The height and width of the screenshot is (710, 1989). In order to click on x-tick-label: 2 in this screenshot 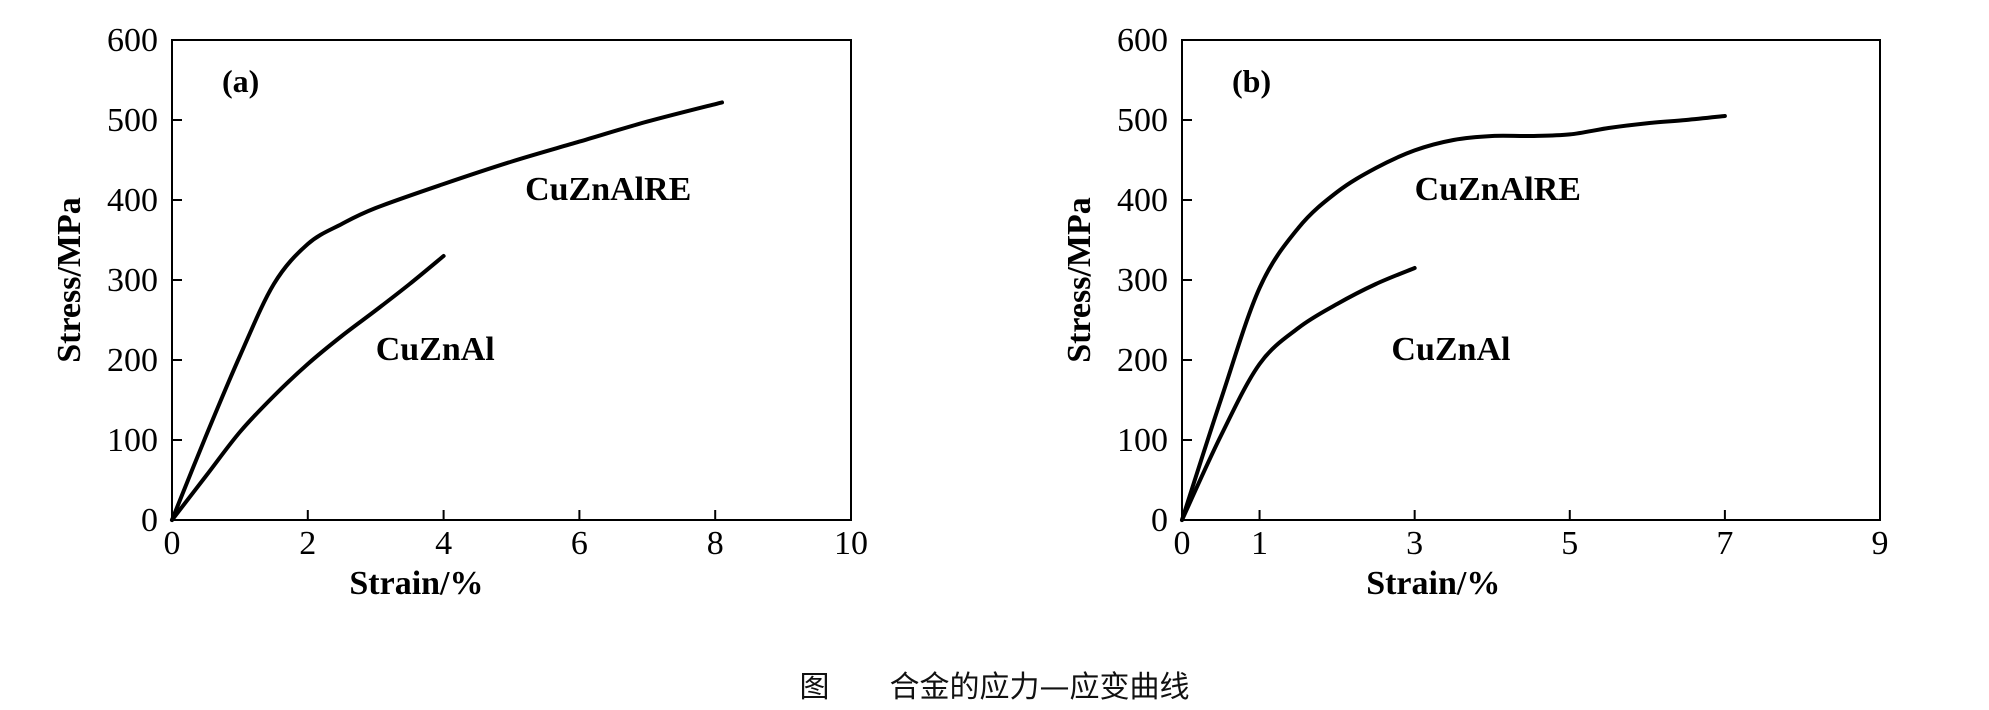, I will do `click(307, 543)`.